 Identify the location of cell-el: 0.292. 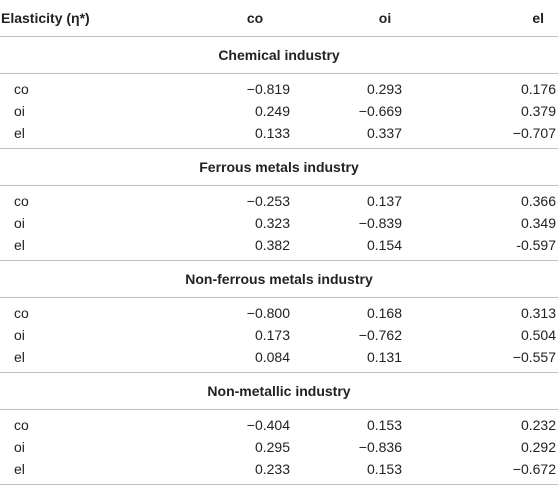
(538, 447).